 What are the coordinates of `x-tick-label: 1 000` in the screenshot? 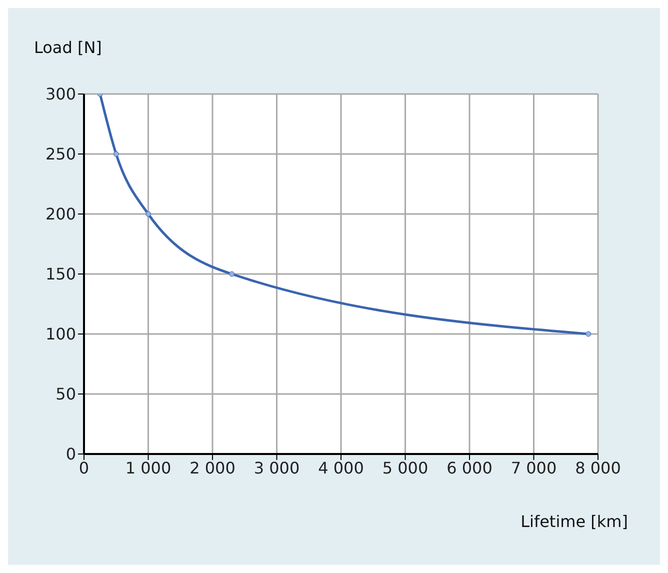 It's located at (148, 468).